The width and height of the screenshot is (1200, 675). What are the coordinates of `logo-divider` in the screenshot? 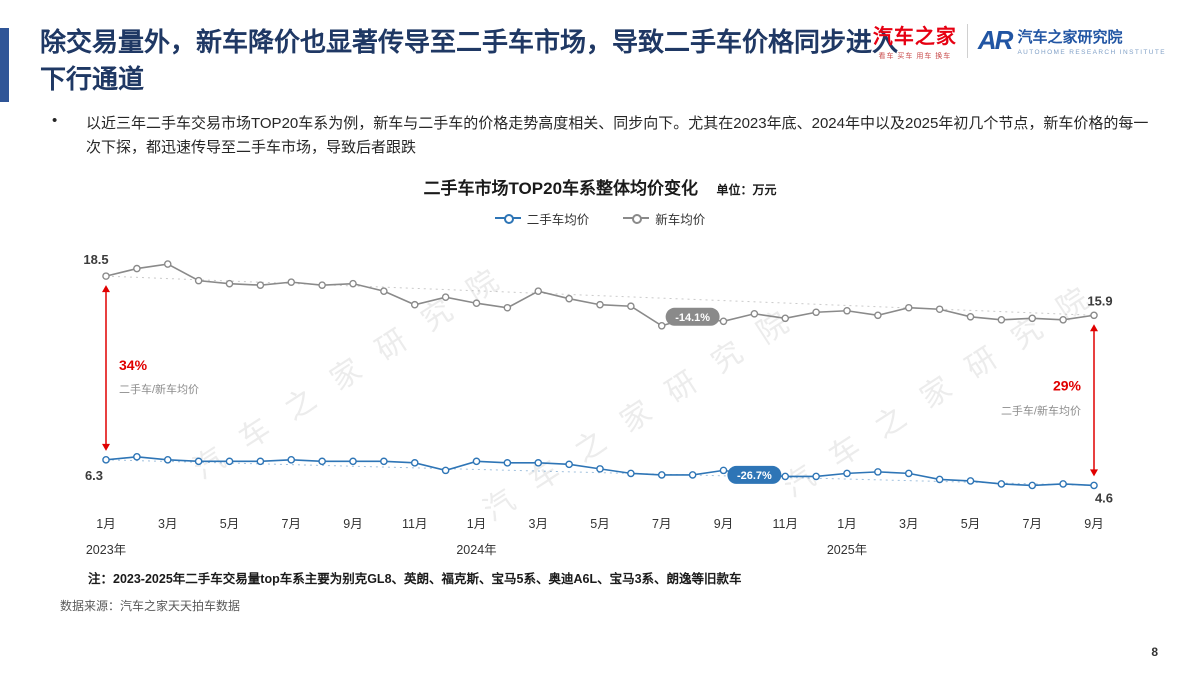 It's located at (967, 40).